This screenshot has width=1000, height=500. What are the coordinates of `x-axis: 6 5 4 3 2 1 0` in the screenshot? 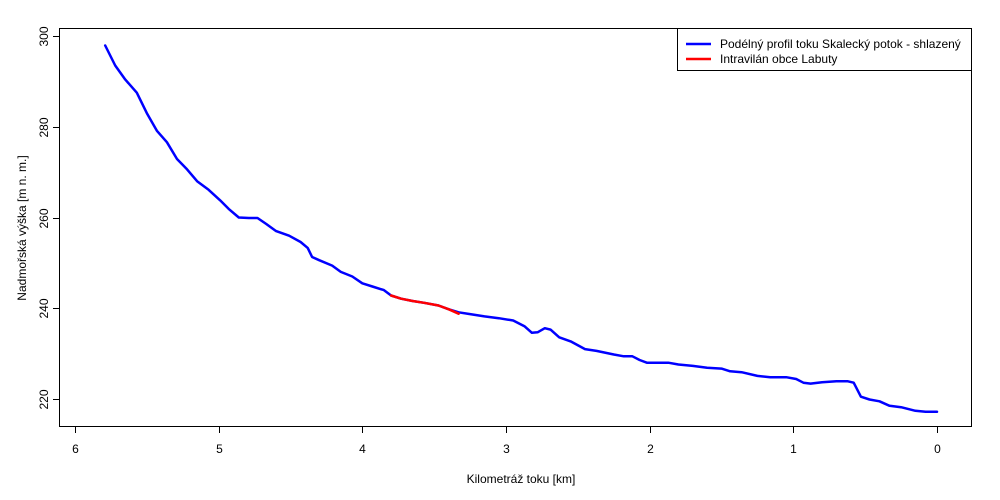 It's located at (506, 441).